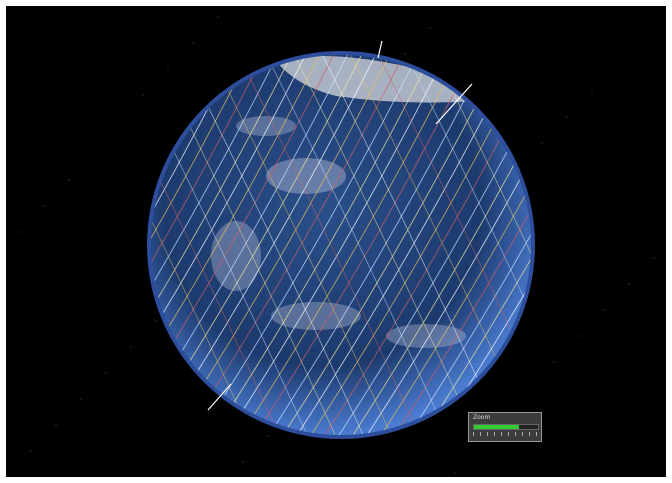 The image size is (672, 483). Describe the element at coordinates (482, 417) in the screenshot. I see `panel-title: Zoom` at that location.